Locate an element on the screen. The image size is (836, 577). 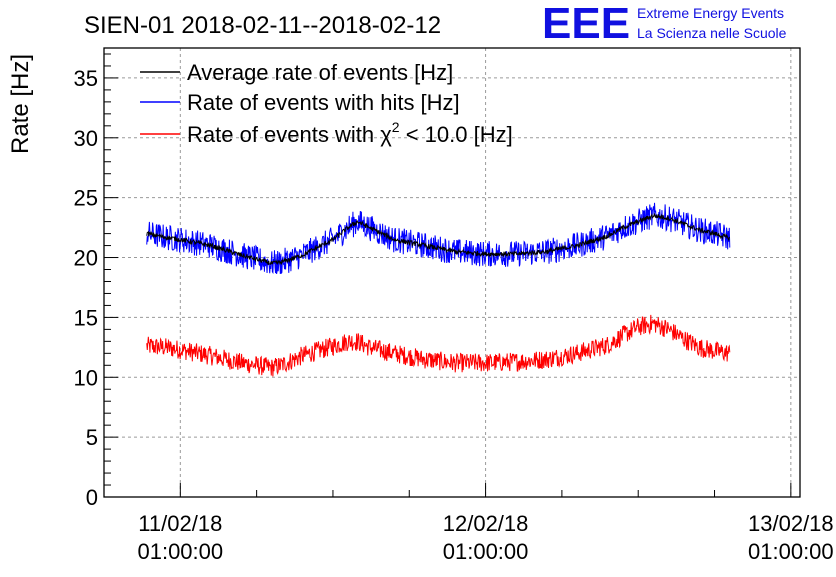
logo-line-1: Extreme Energy Events is located at coordinates (710, 13).